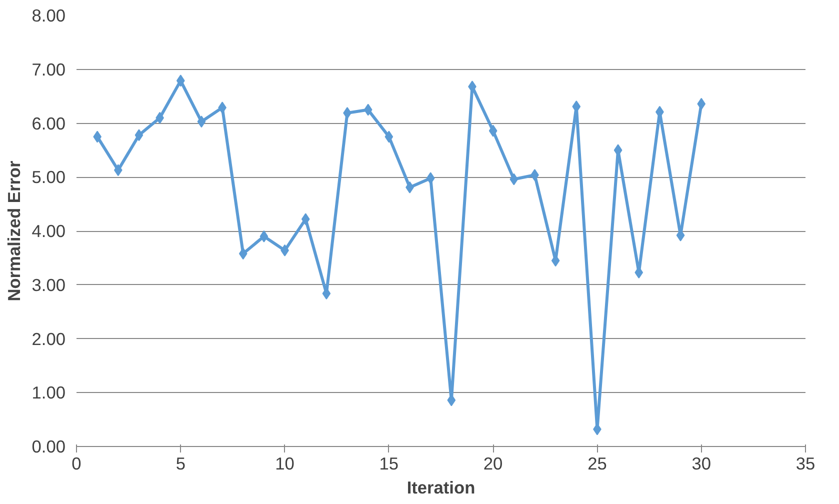  I want to click on y-tick-label: 3.00, so click(49, 284).